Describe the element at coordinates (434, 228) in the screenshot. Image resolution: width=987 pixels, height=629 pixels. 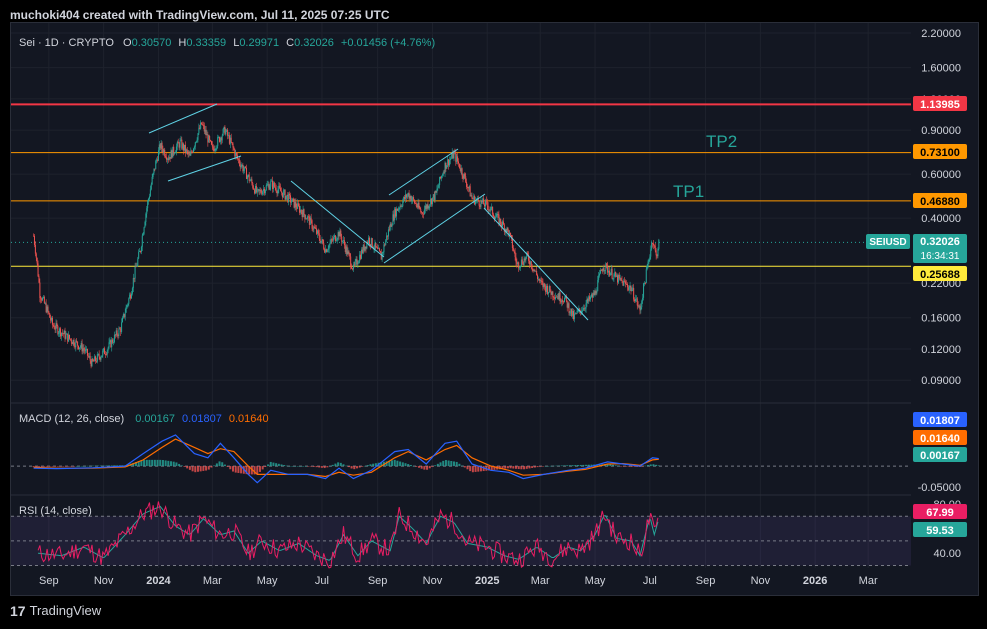
I see `channel2-lower-line` at that location.